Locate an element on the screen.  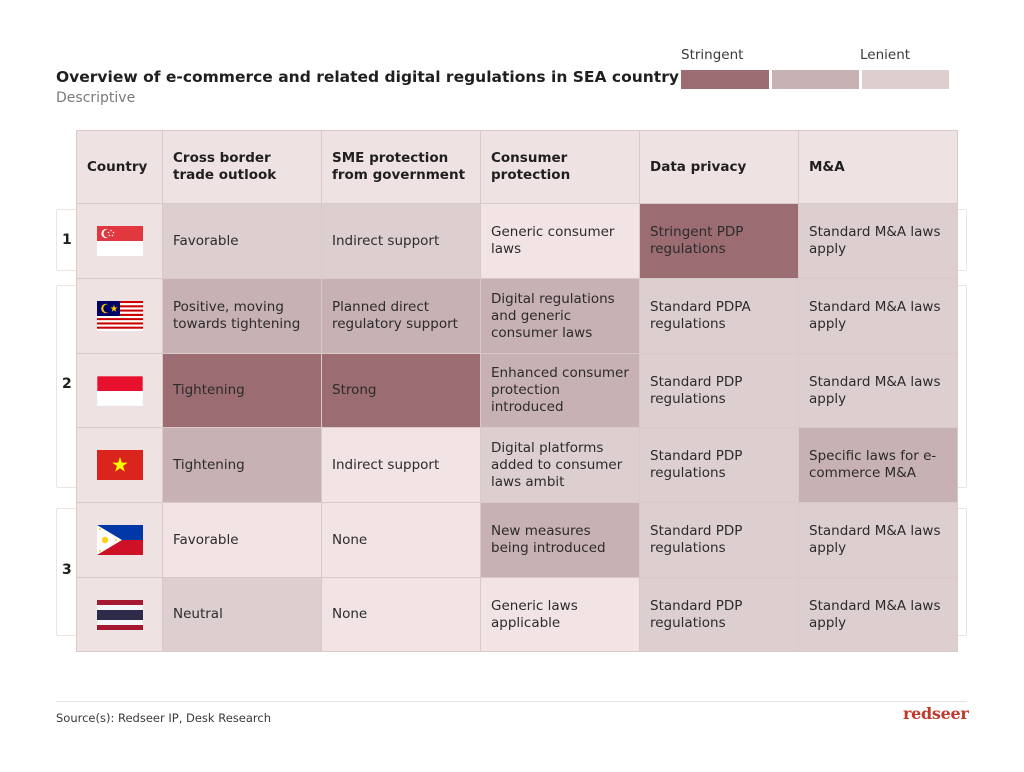
thailand-flag-icon is located at coordinates (119, 614).